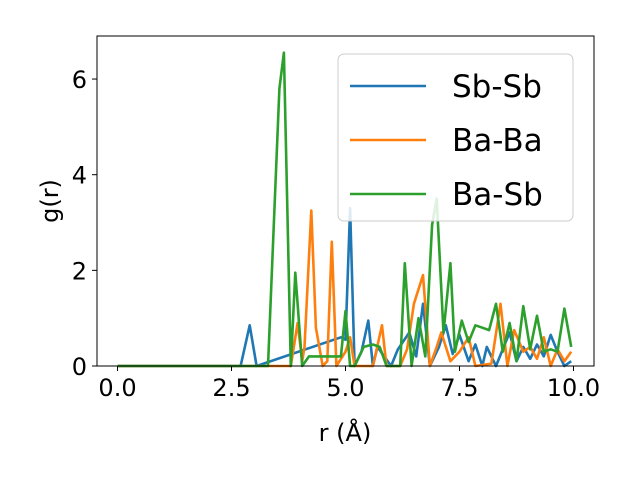 This screenshot has width=640, height=480. Describe the element at coordinates (79, 271) in the screenshot. I see `y-tick-label: 2` at that location.